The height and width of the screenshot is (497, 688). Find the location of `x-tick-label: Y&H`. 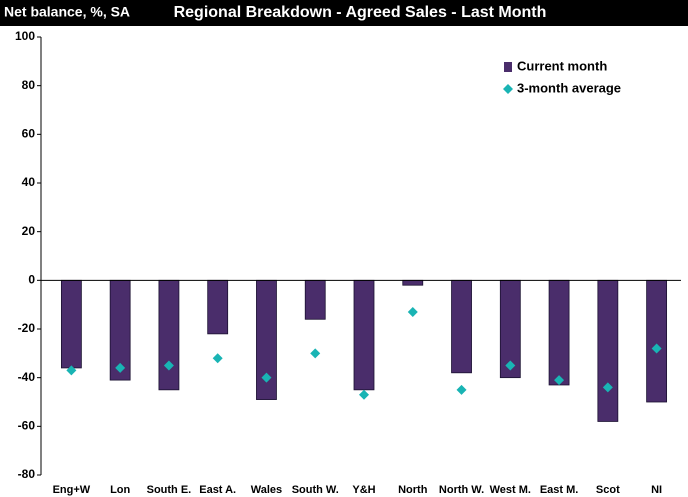

x-tick-label: Y&H is located at coordinates (363, 490).